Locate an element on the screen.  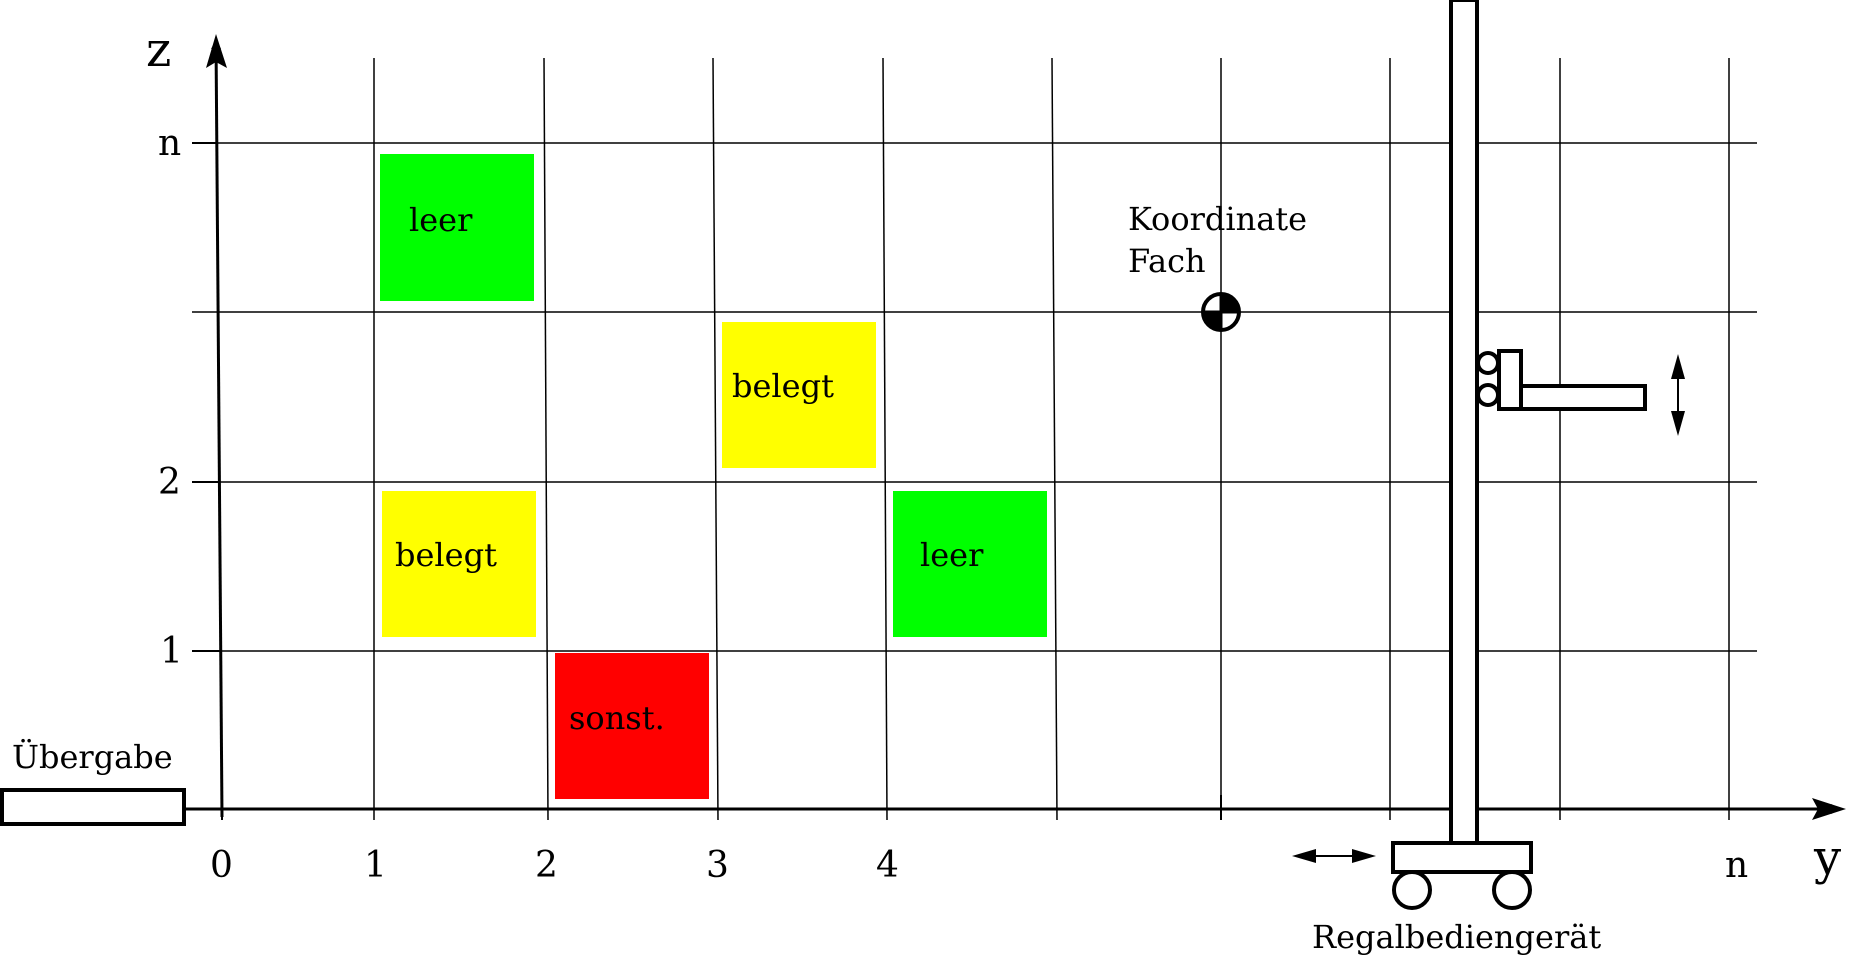
double-arrow-vertical-icon is located at coordinates (1678, 395).